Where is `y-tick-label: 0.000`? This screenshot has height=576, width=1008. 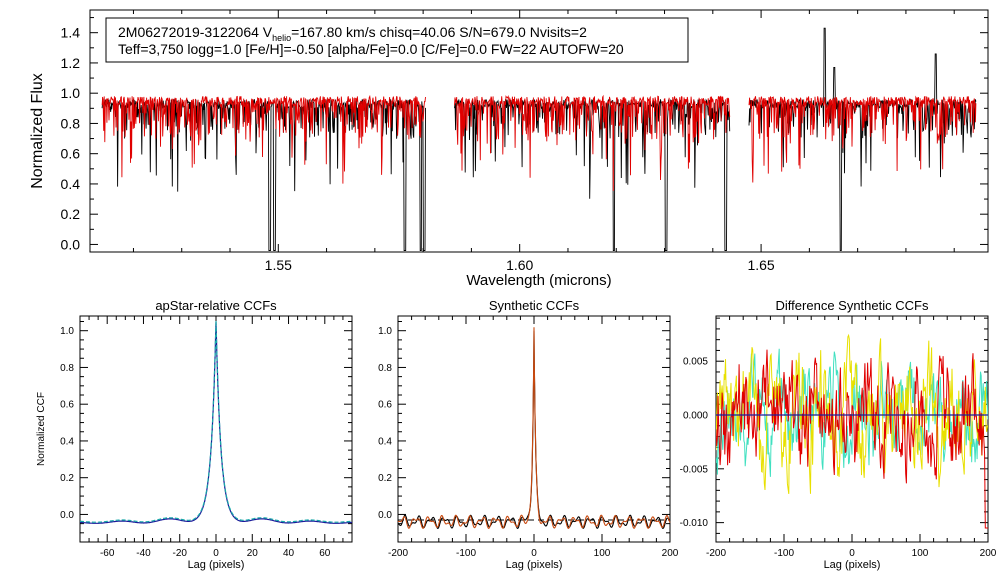
y-tick-label: 0.000 is located at coordinates (695, 416).